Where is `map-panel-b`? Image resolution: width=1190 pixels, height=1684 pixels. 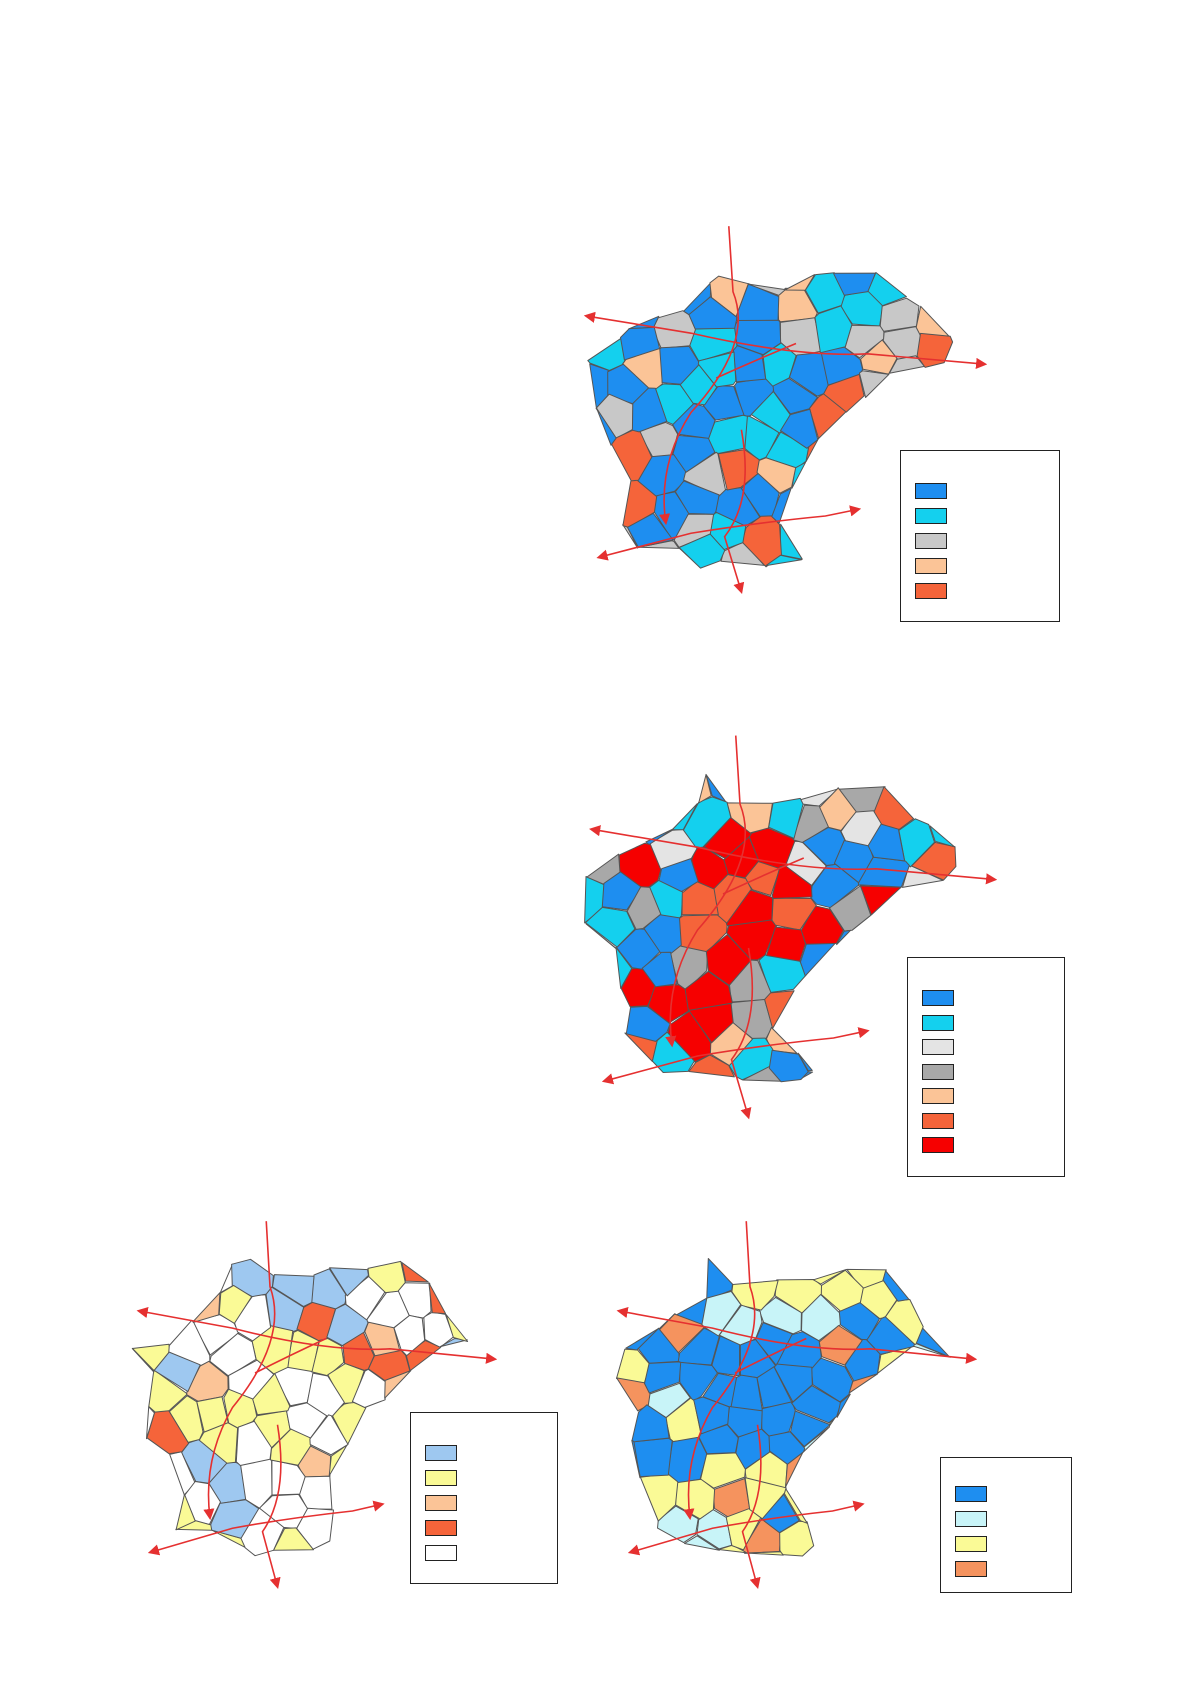
map-panel-b is located at coordinates (829, 956).